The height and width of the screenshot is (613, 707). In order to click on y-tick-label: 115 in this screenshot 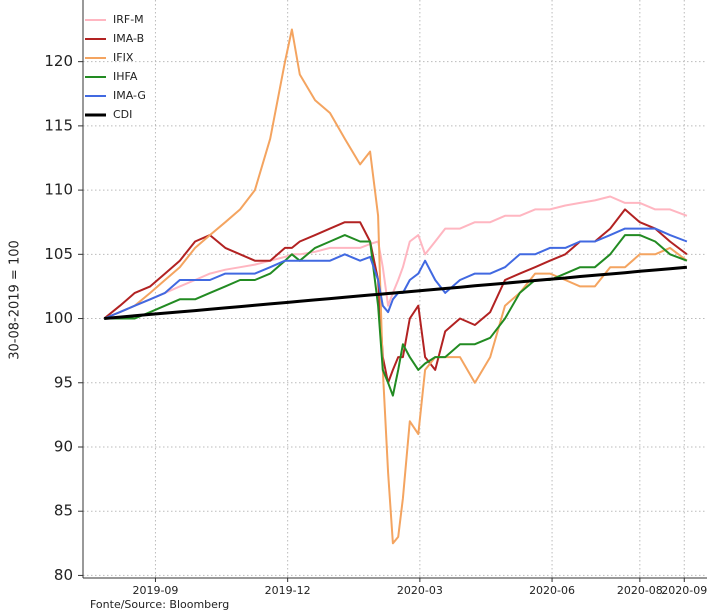, I will do `click(58, 125)`.